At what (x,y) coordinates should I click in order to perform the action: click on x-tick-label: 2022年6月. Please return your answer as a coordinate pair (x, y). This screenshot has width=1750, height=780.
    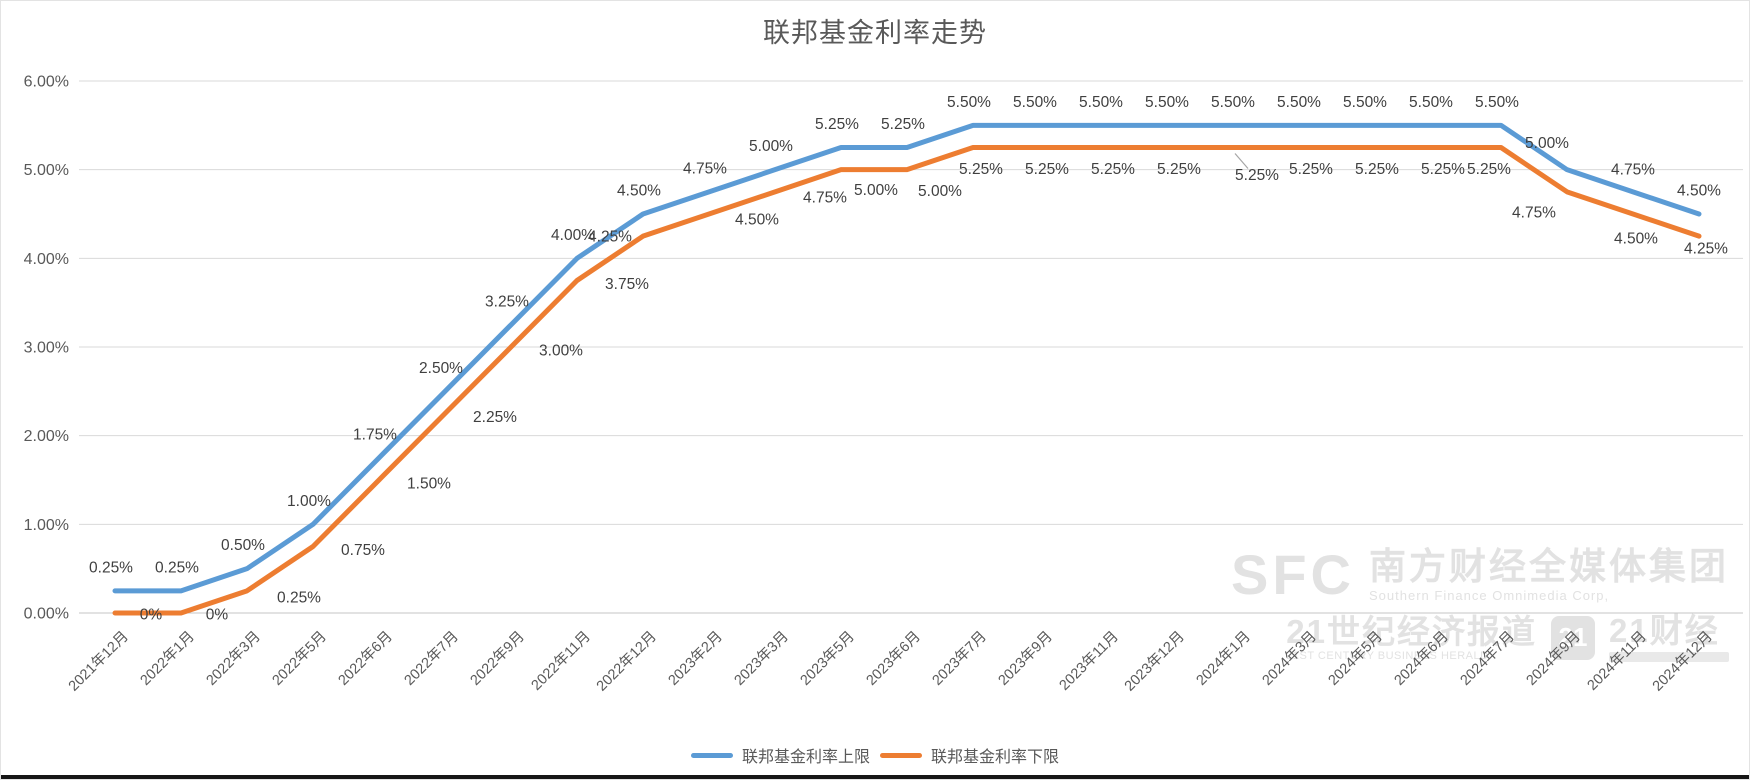
    Looking at the image, I should click on (365, 658).